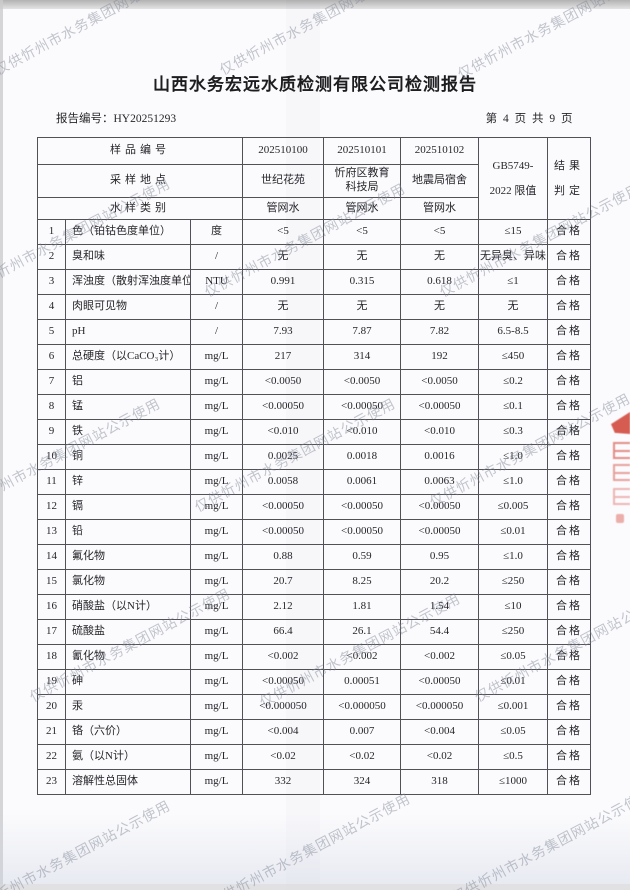 The height and width of the screenshot is (890, 630). Describe the element at coordinates (128, 507) in the screenshot. I see `cell-name: 镉` at that location.